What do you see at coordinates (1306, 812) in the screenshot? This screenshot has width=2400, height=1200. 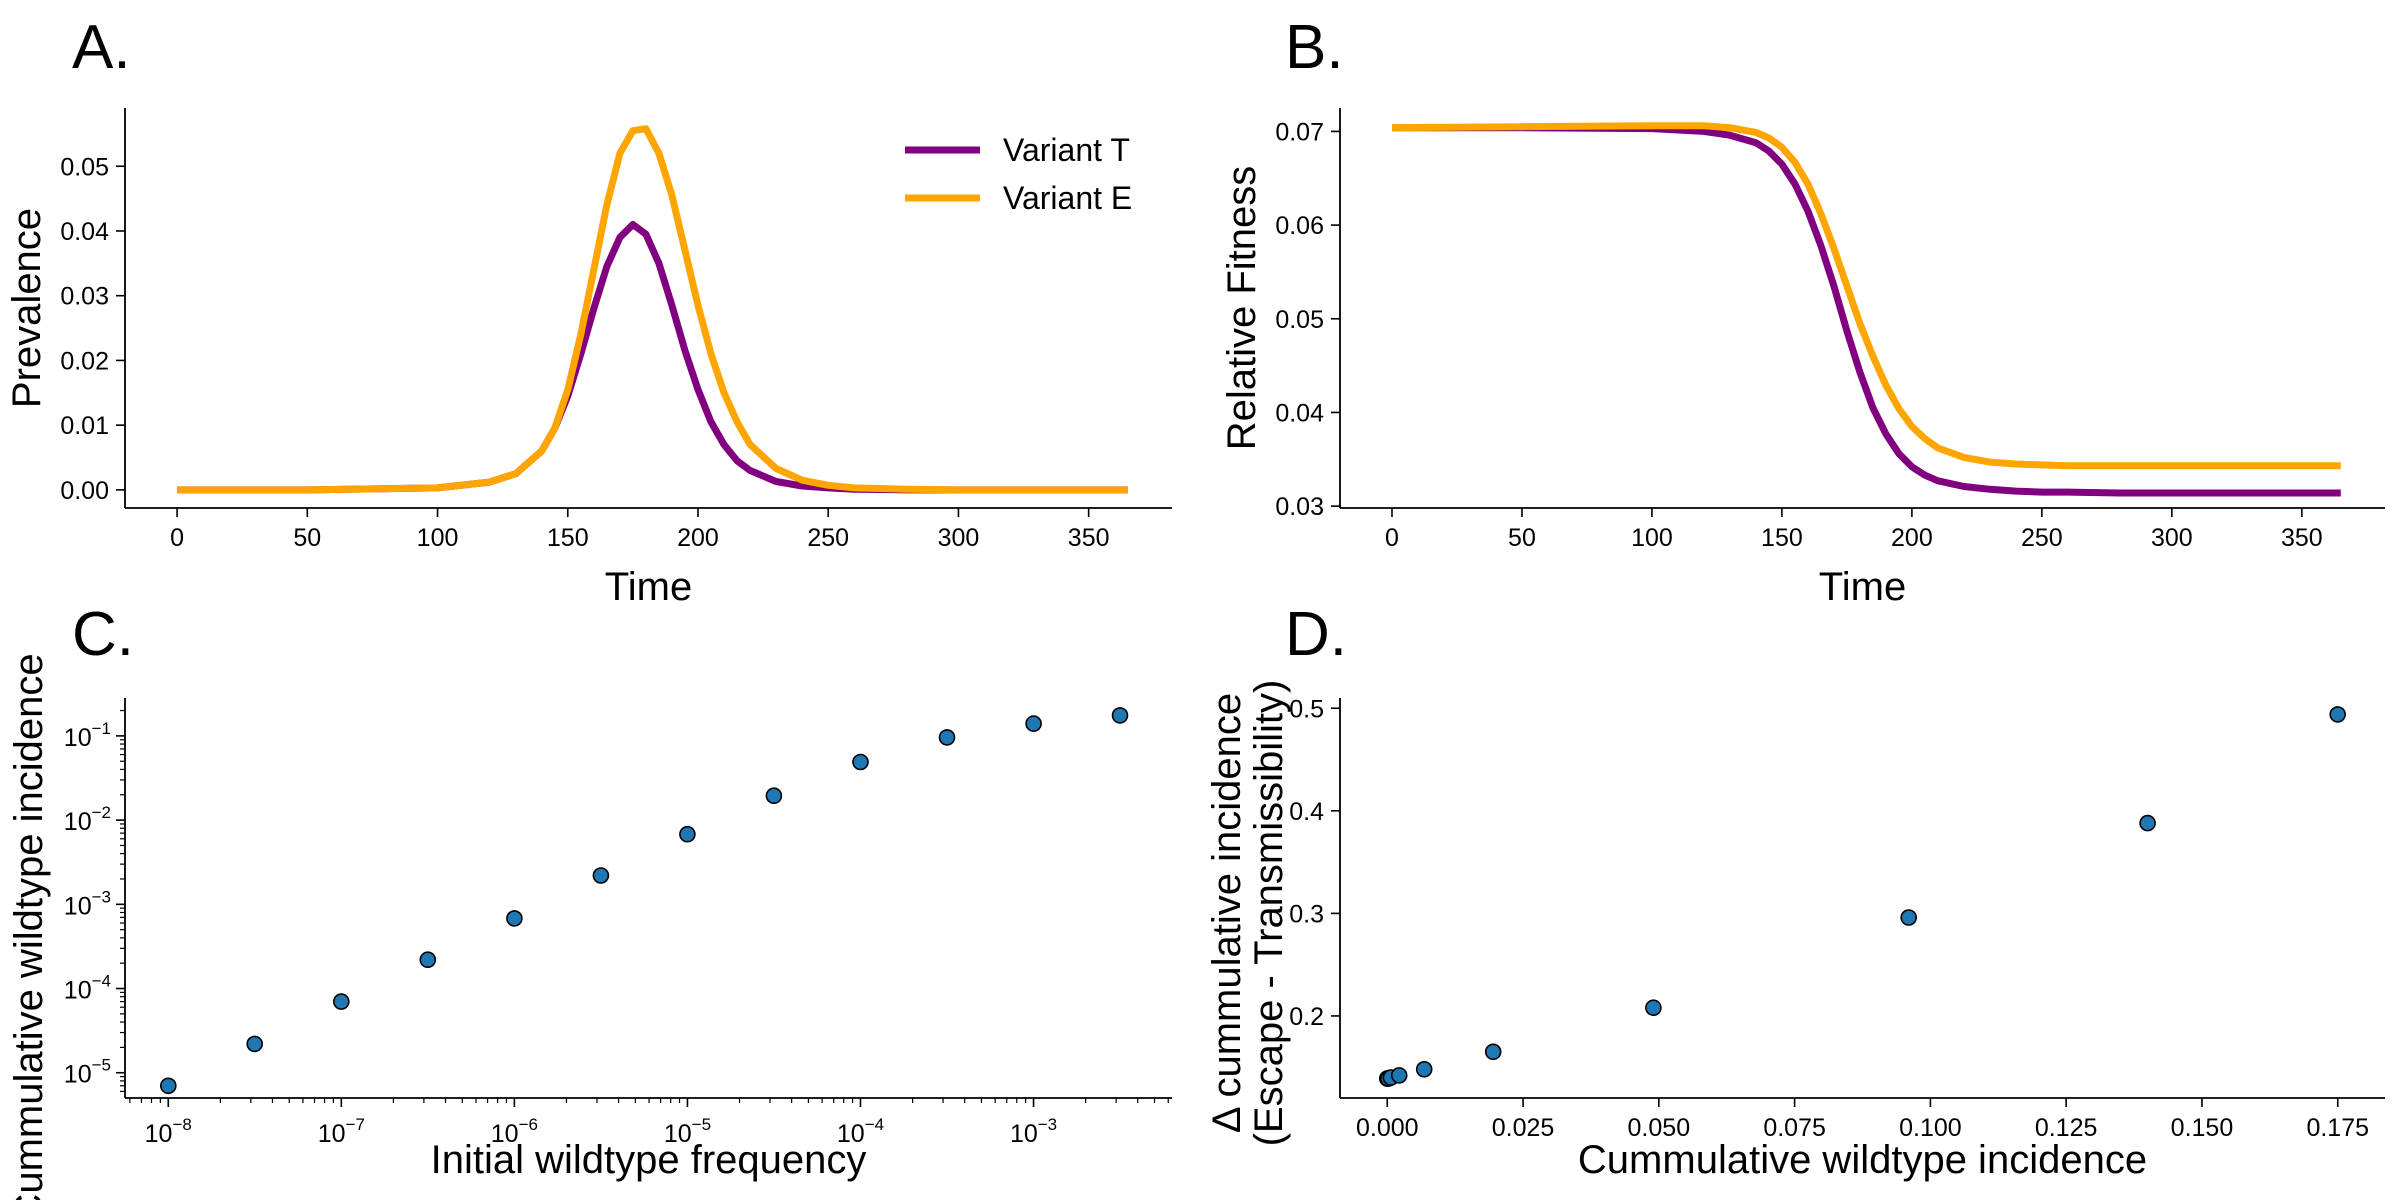 I see `y-tick-label: 0.4` at bounding box center [1306, 812].